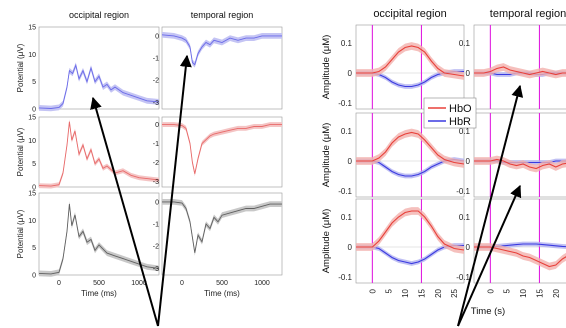 This screenshot has height=328, width=566. What do you see at coordinates (218, 68) in the screenshot?
I see `eeg-panel-temporal-row-1: 0 -1 -2 -3` at bounding box center [218, 68].